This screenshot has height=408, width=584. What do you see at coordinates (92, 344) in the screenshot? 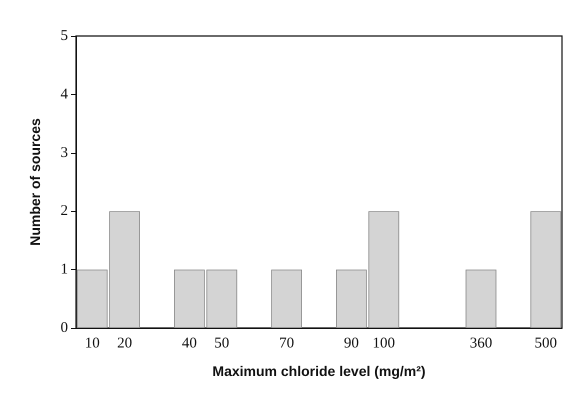
I see `x-tick-label: 10` at bounding box center [92, 344].